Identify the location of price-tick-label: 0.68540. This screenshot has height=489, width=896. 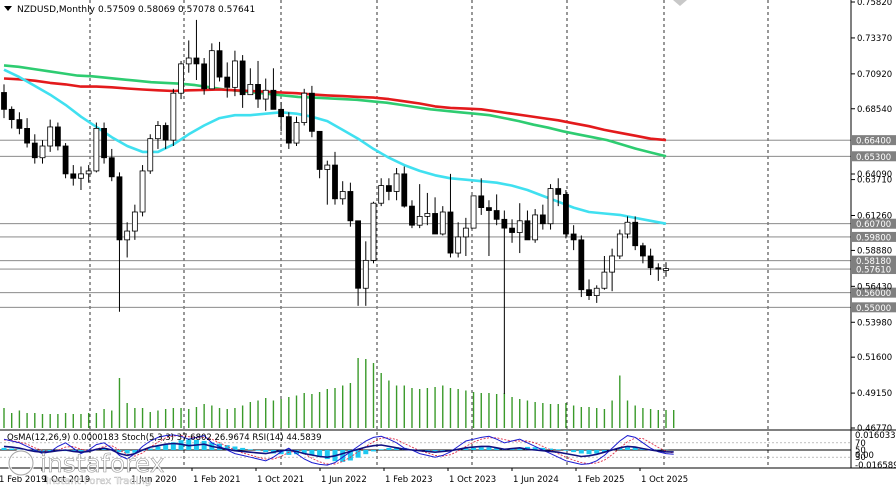
(874, 110).